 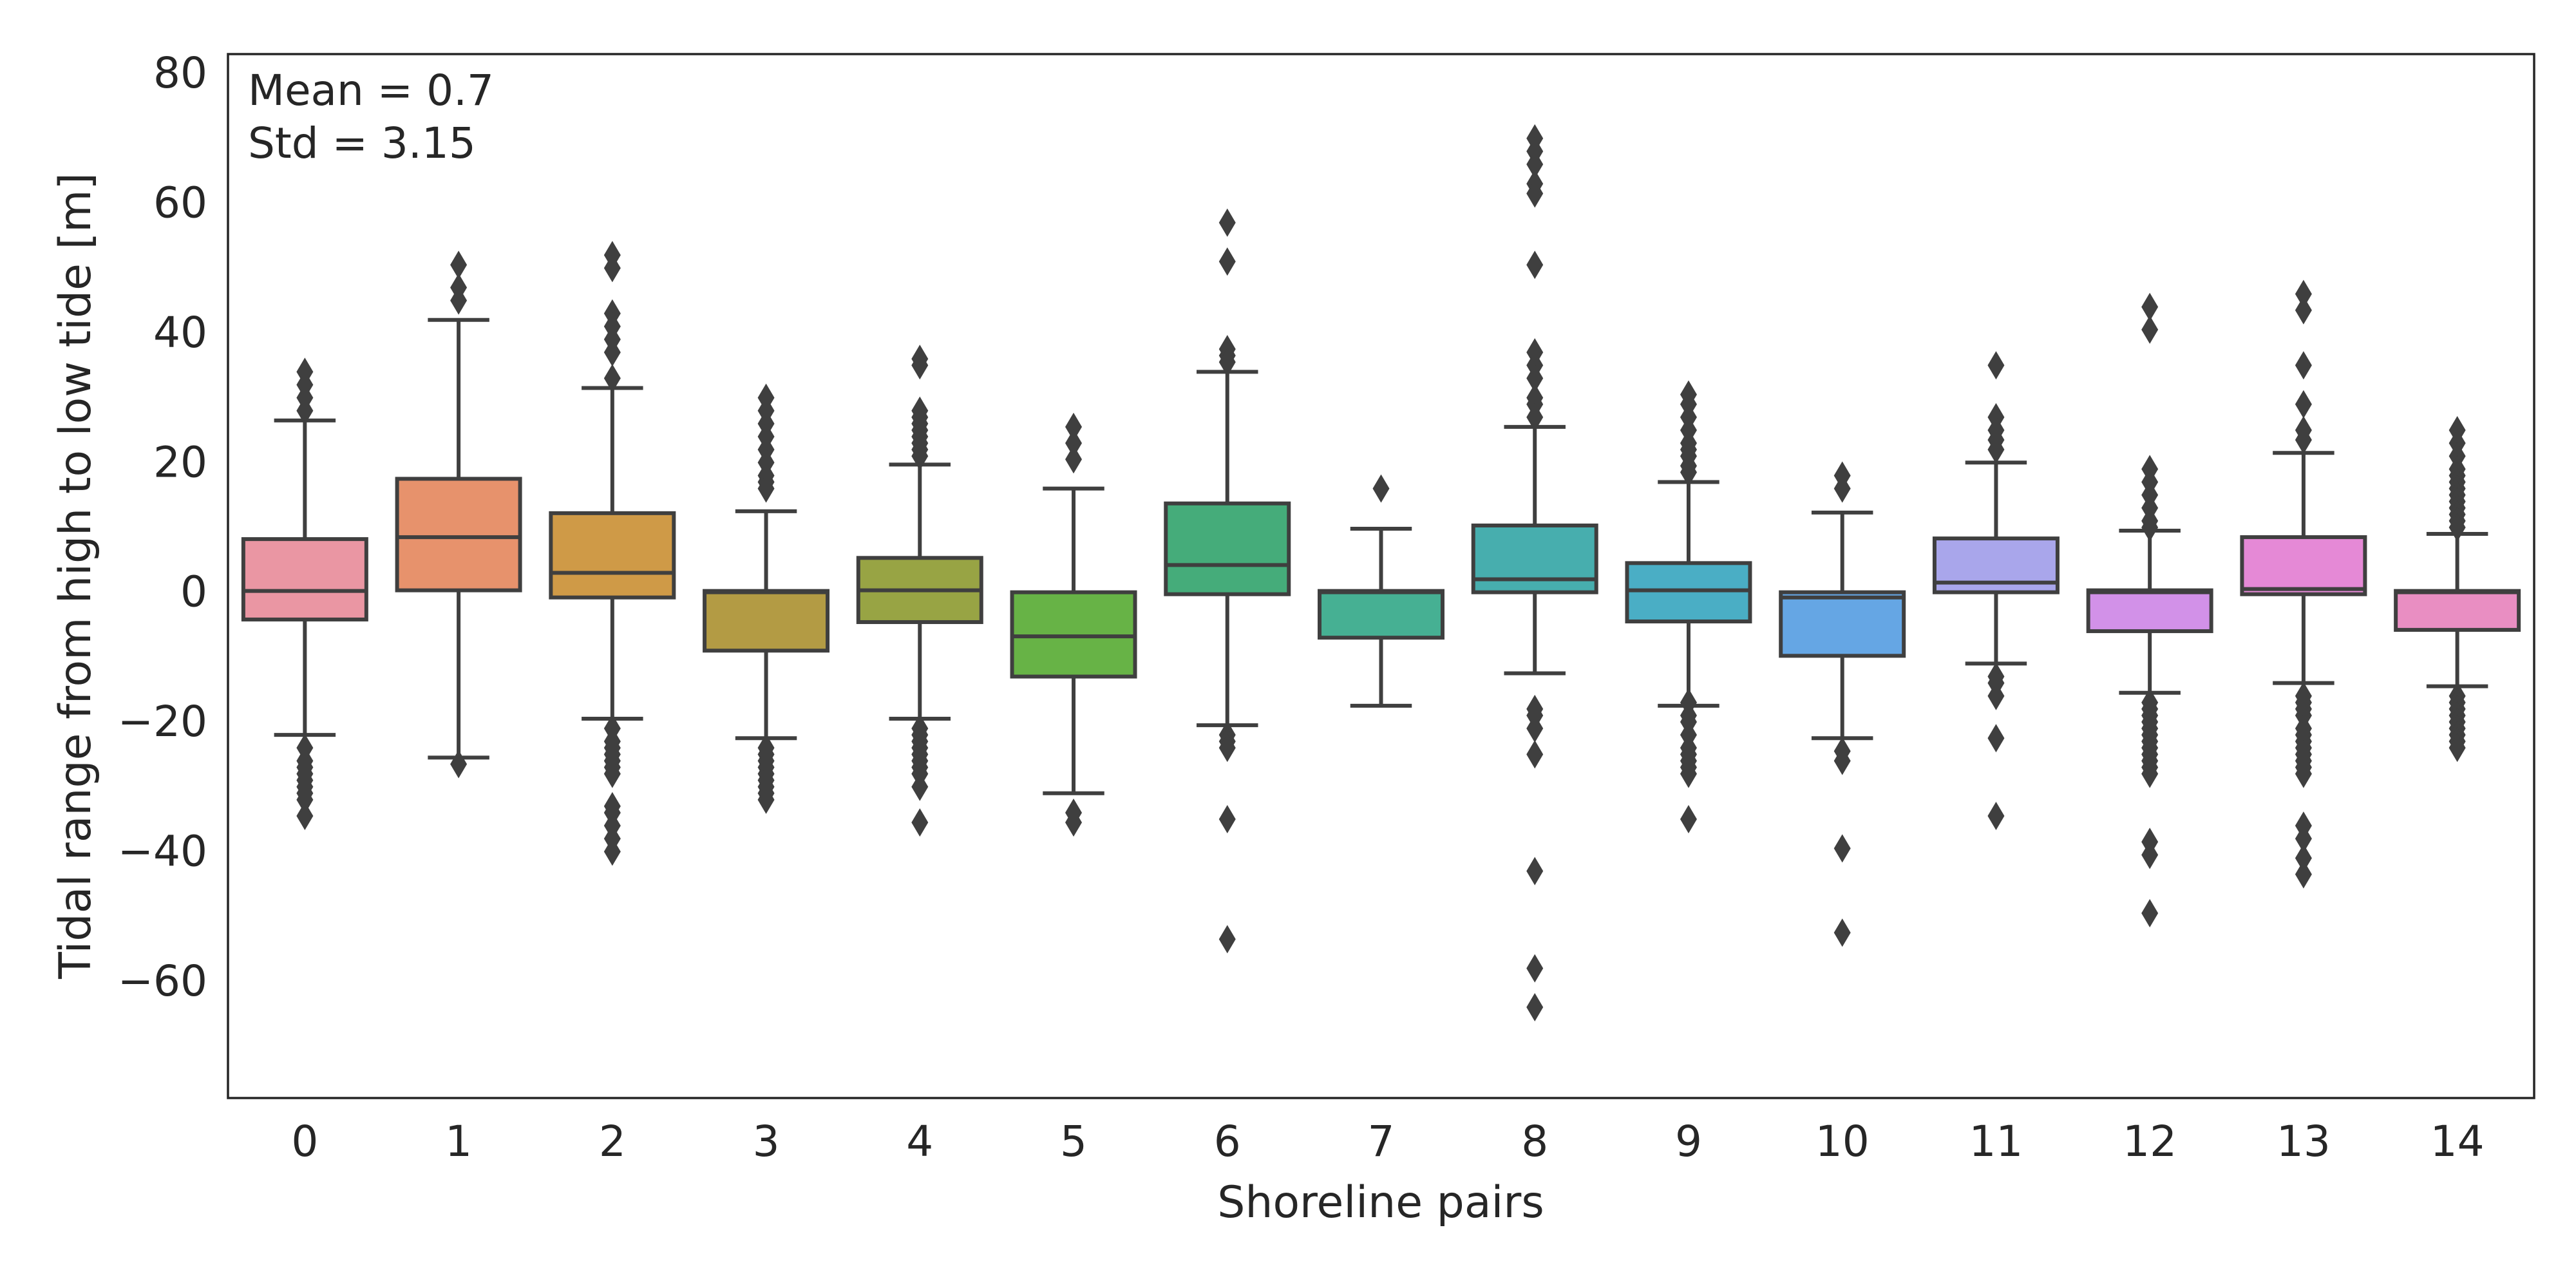 I want to click on x-tick-label: 0, so click(x=304, y=1141).